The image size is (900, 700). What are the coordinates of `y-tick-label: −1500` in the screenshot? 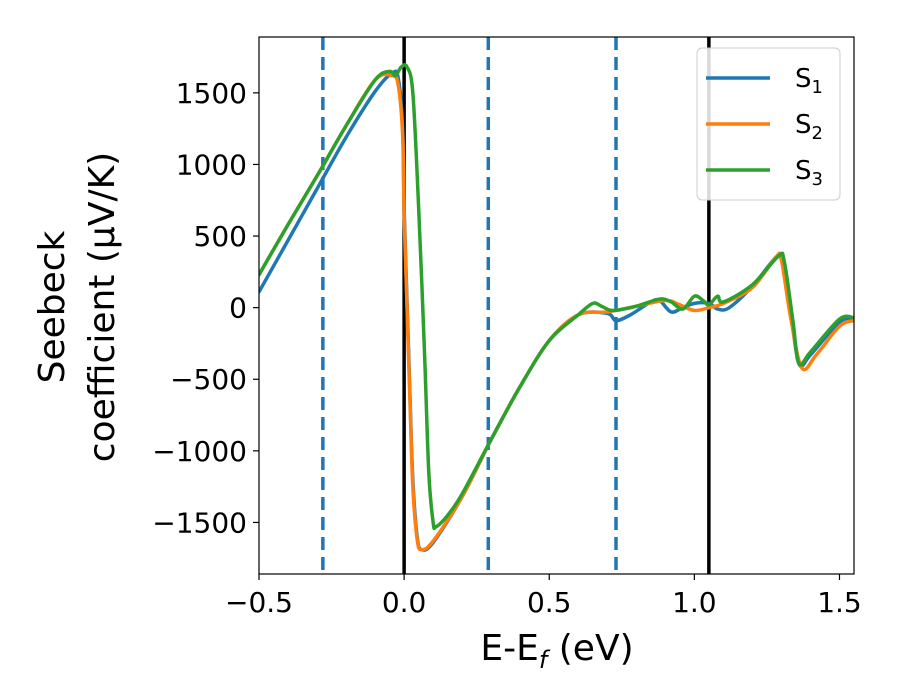 It's located at (199, 522).